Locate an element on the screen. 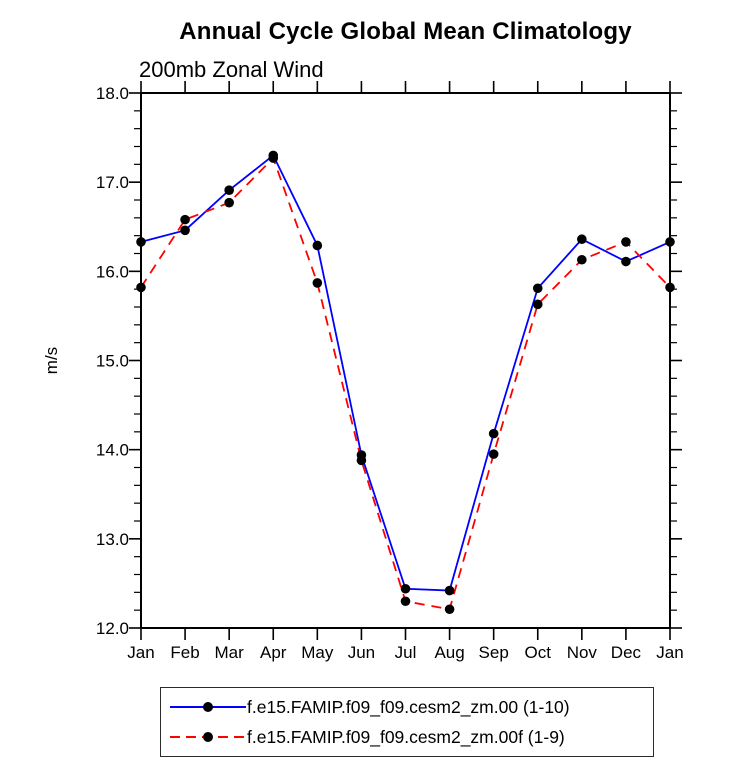  x-axis-tick-label: Jul is located at coordinates (406, 652).